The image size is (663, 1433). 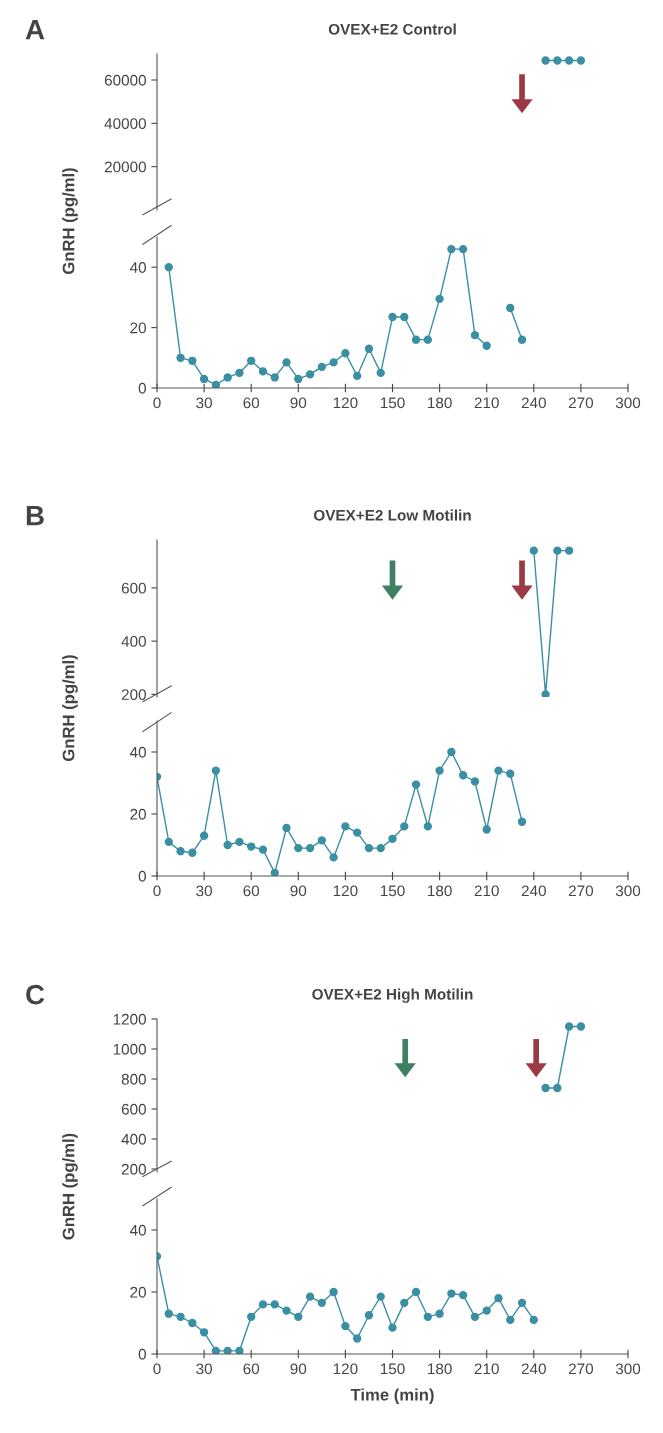 I want to click on x-tick-label: 240, so click(x=533, y=1369).